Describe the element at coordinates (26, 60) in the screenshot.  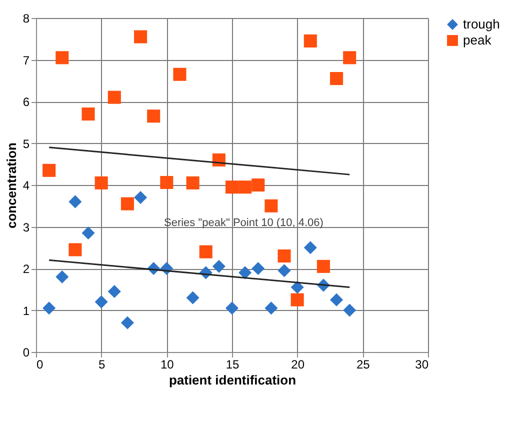
I see `y-tick-label: 7` at that location.